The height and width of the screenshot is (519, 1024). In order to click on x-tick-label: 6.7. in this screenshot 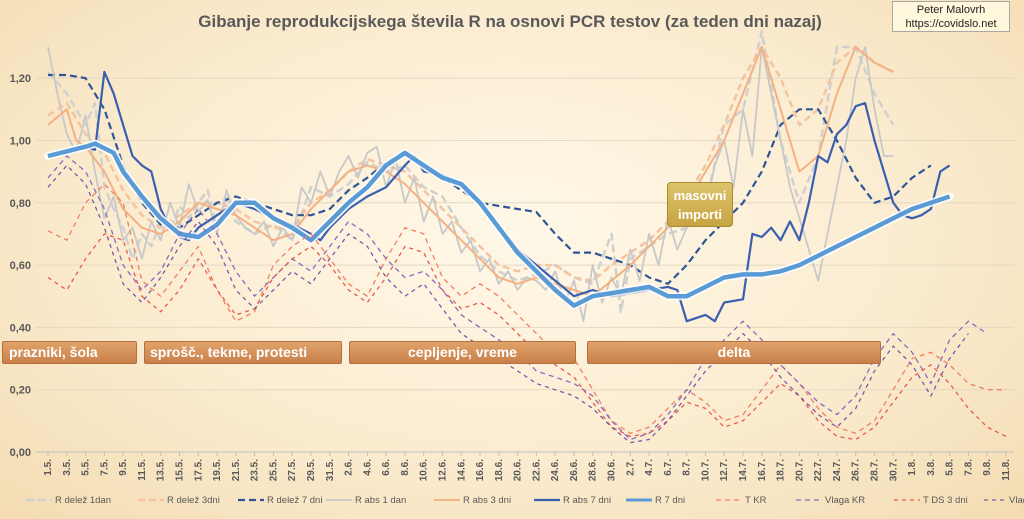, I will do `click(668, 467)`.